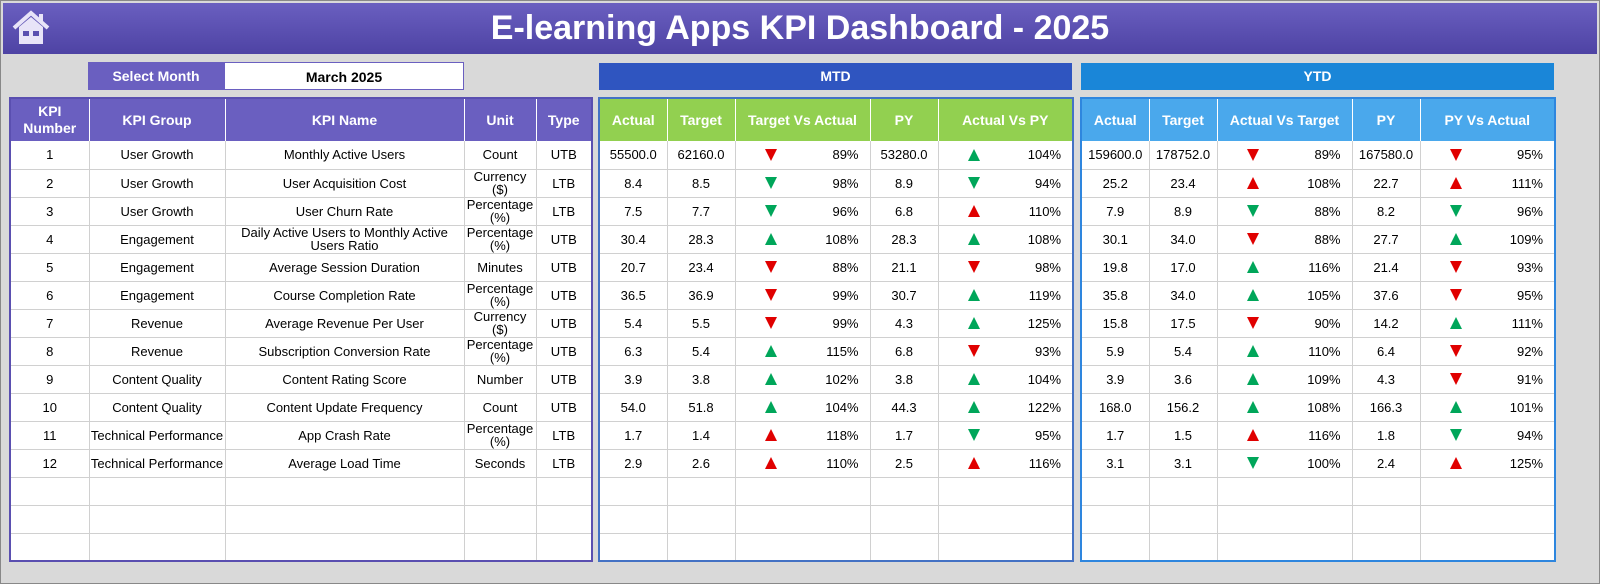  What do you see at coordinates (1047, 435) in the screenshot?
I see `percent-value: 95%` at bounding box center [1047, 435].